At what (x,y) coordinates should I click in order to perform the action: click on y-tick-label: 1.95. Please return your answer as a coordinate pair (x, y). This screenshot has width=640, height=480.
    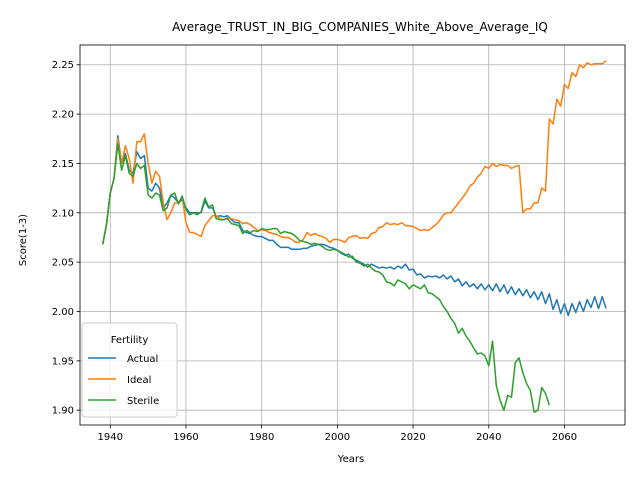
    Looking at the image, I should click on (63, 361).